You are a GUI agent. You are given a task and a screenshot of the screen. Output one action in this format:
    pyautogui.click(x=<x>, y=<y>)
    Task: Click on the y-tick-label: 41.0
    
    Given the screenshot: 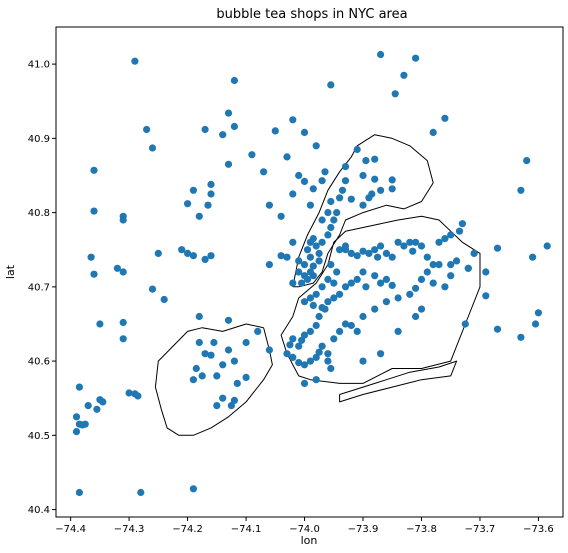 What is the action you would take?
    pyautogui.click(x=39, y=65)
    